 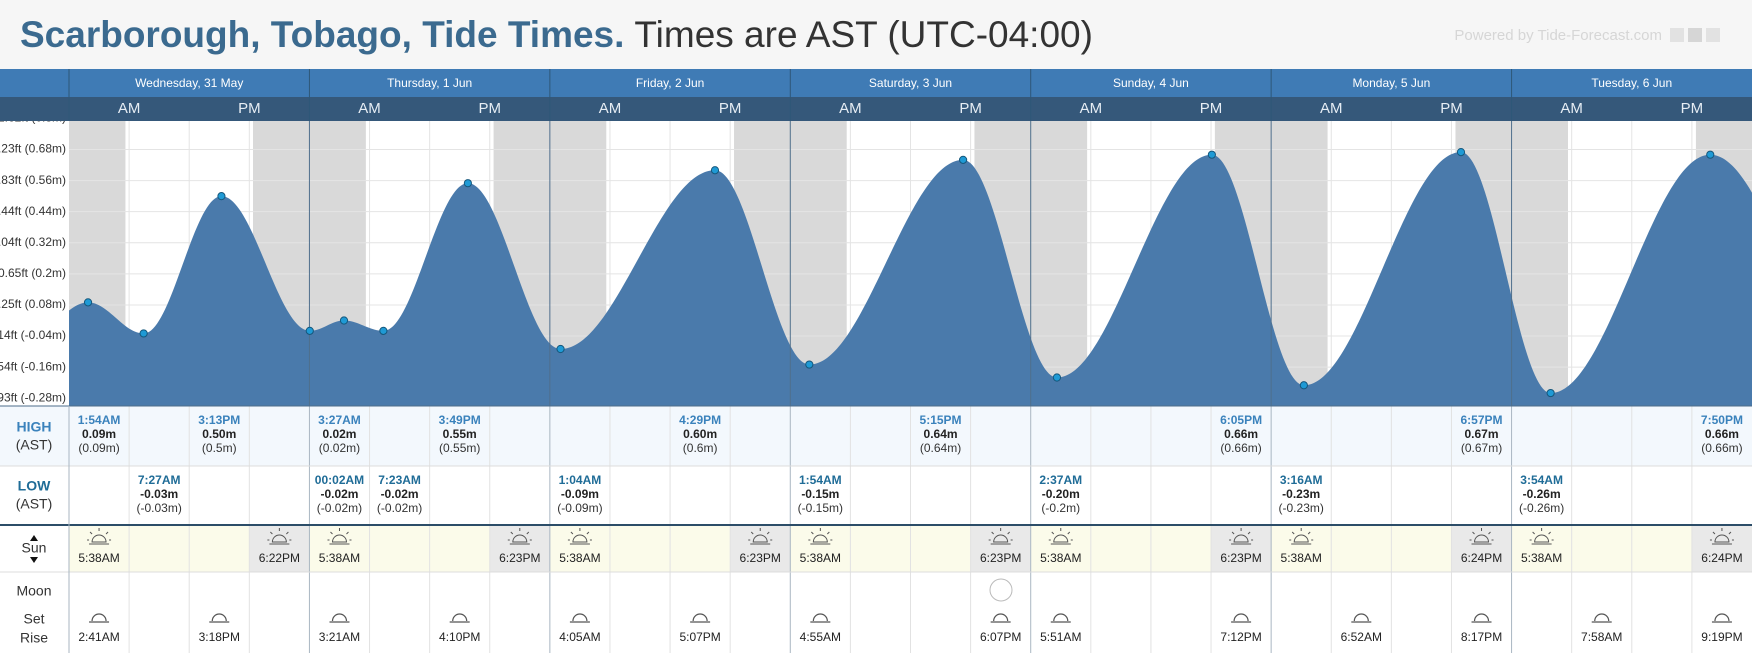 What do you see at coordinates (1631, 83) in the screenshot?
I see `day-label: Tuesday, 6 Jun` at bounding box center [1631, 83].